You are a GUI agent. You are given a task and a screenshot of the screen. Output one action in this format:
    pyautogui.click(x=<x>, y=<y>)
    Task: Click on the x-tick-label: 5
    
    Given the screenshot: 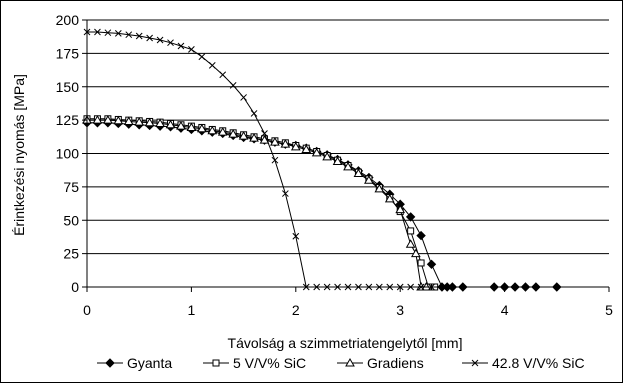 What is the action you would take?
    pyautogui.click(x=609, y=310)
    